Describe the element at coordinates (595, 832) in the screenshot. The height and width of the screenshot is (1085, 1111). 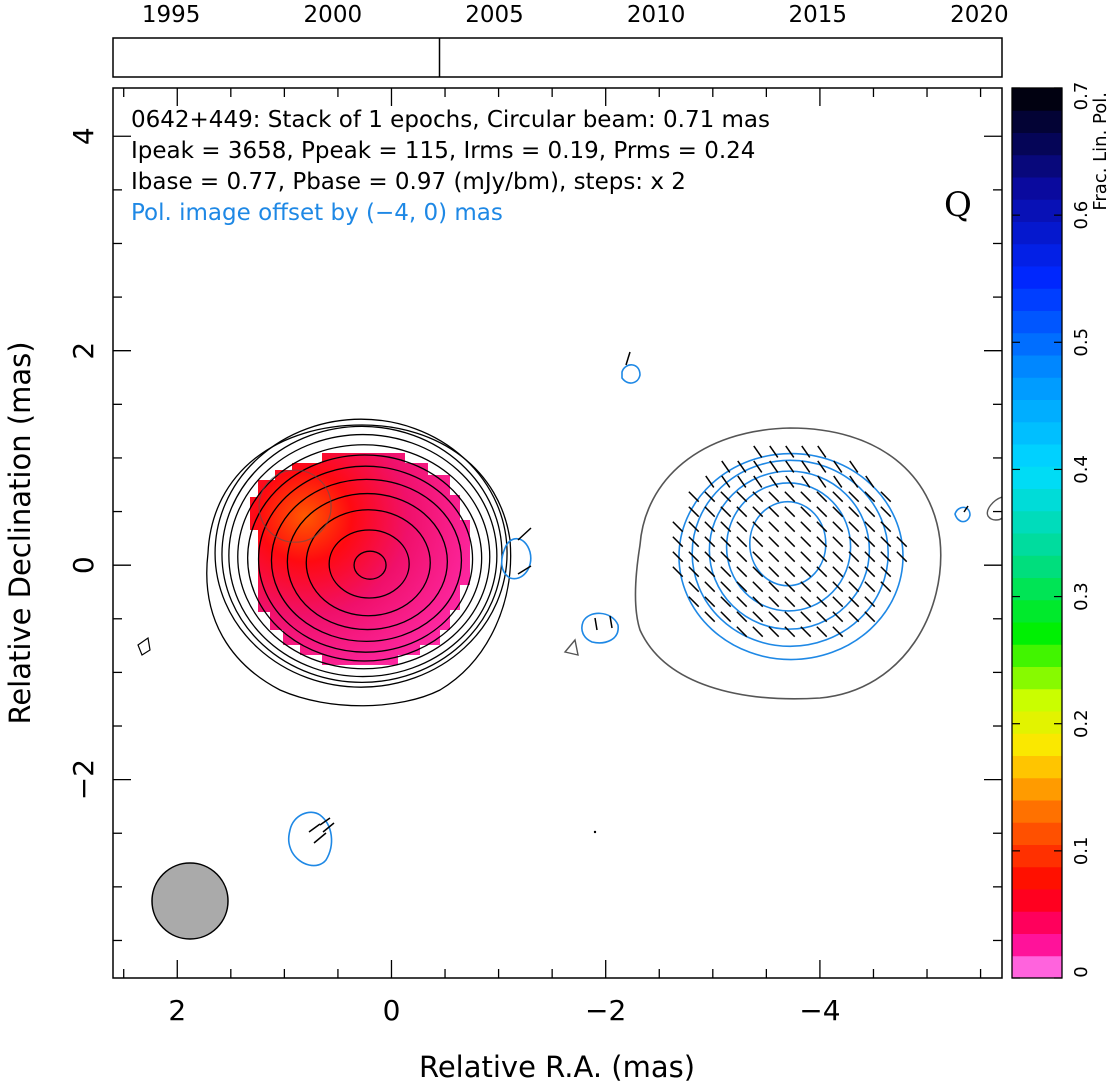
I see `dot-marker` at that location.